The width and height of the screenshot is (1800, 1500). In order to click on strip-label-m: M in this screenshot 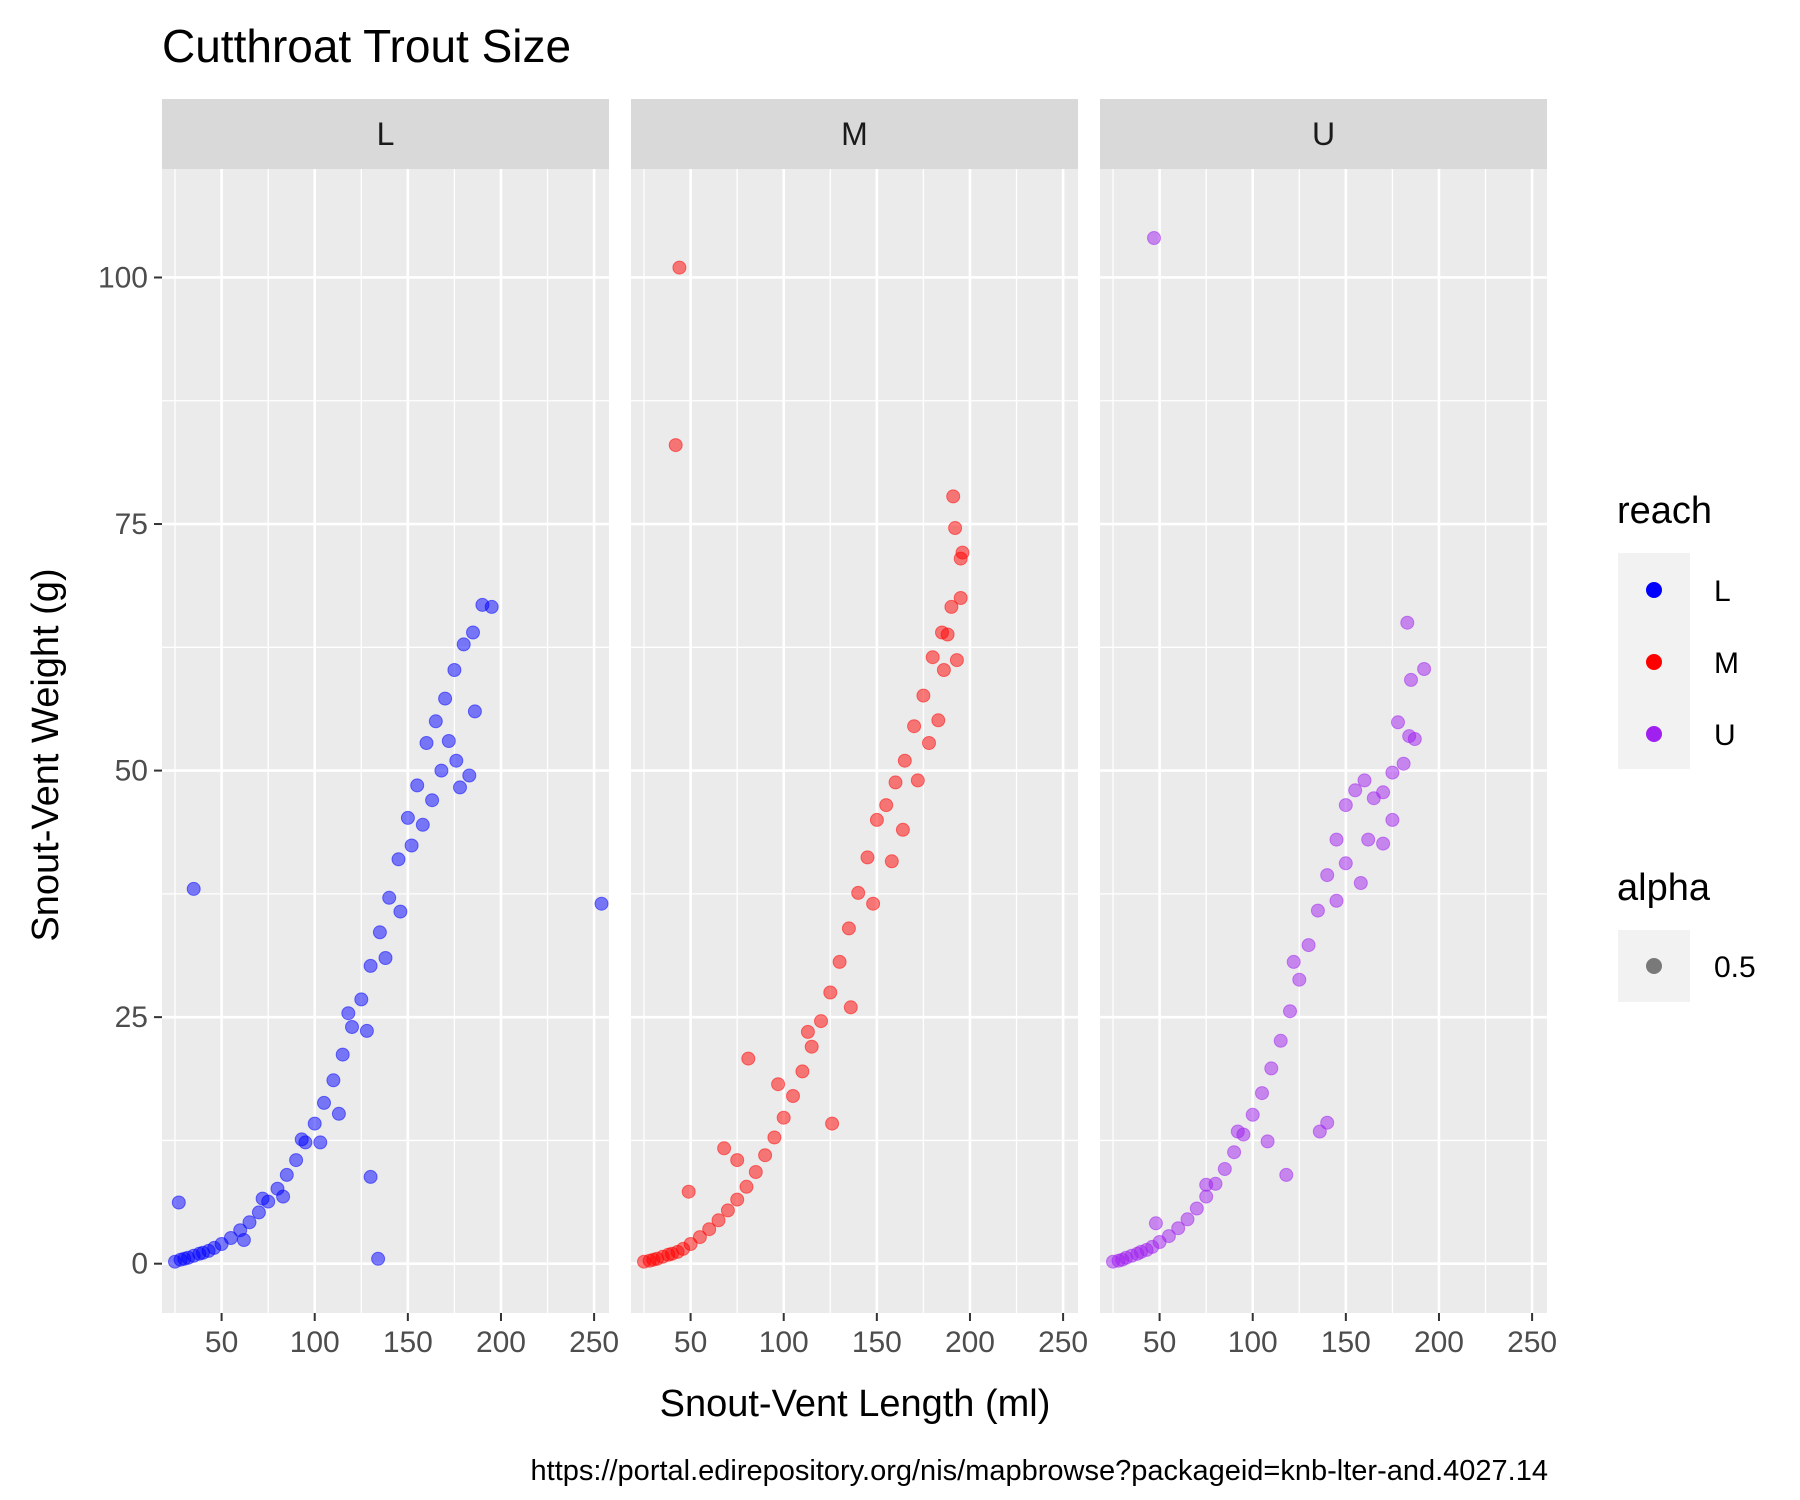, I will do `click(854, 134)`.